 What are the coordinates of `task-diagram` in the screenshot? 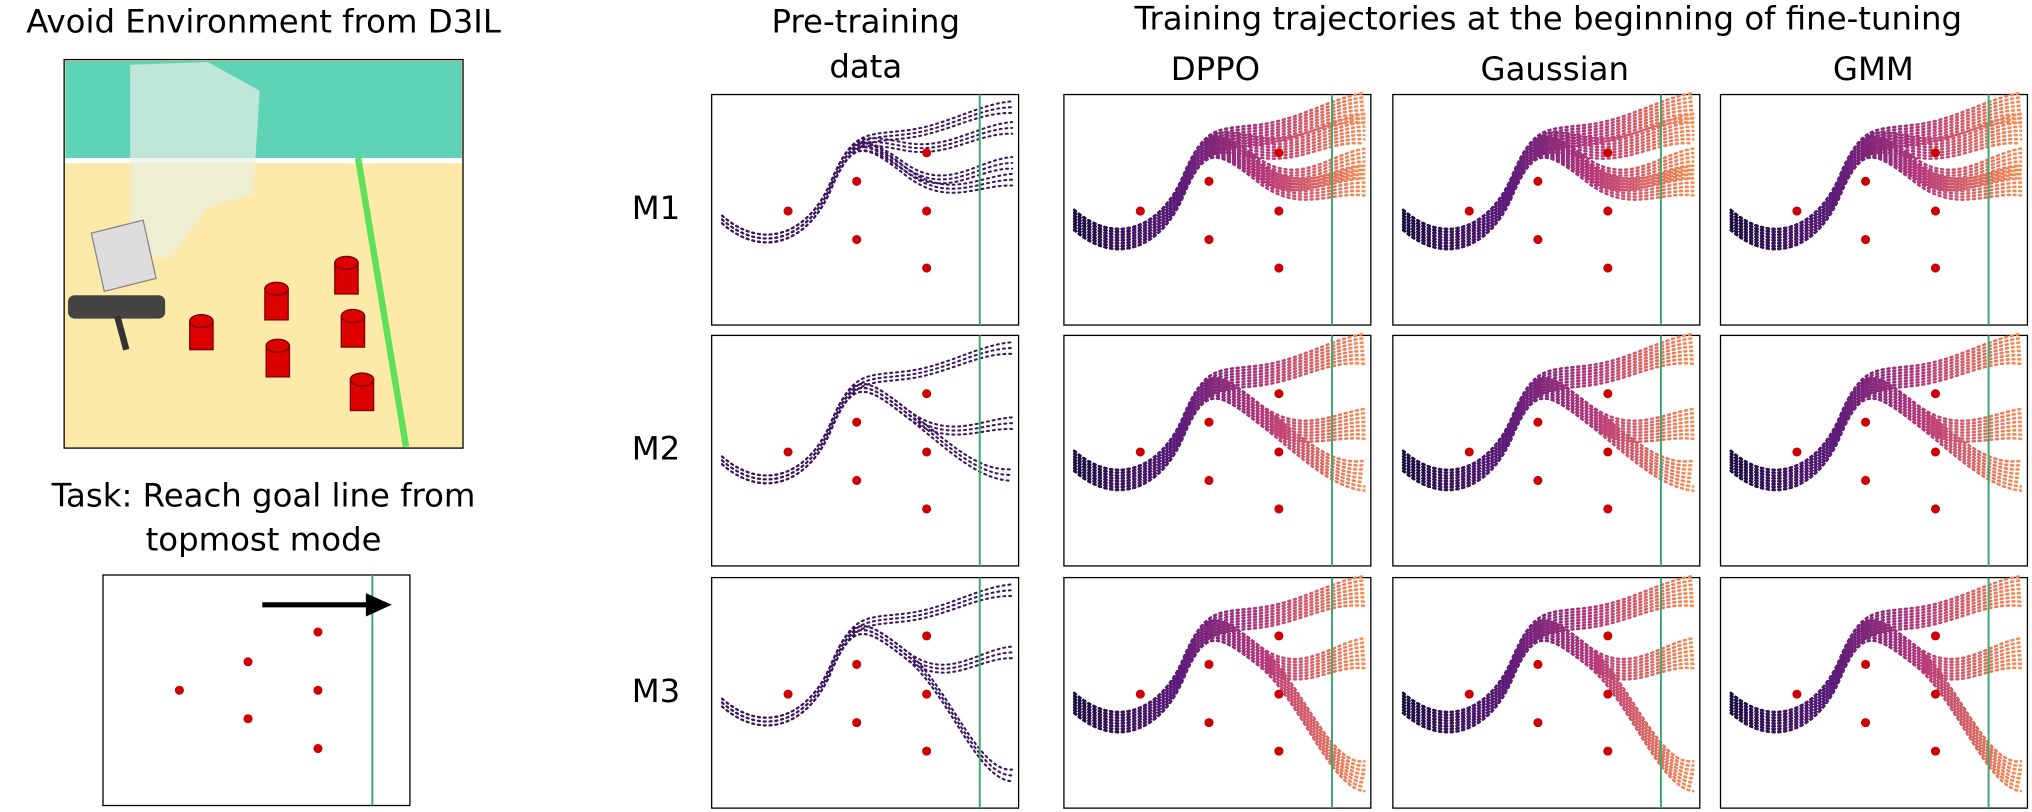 It's located at (256, 690).